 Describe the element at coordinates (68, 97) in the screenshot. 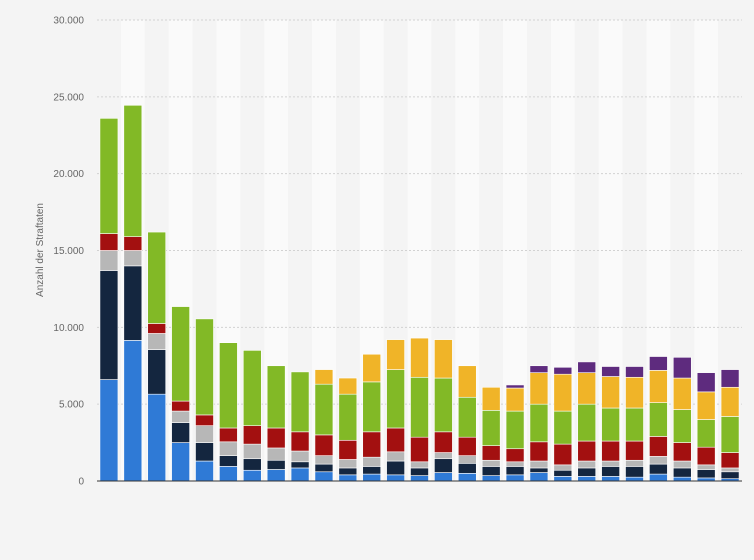

I see `y-tick-label: 25.000` at that location.